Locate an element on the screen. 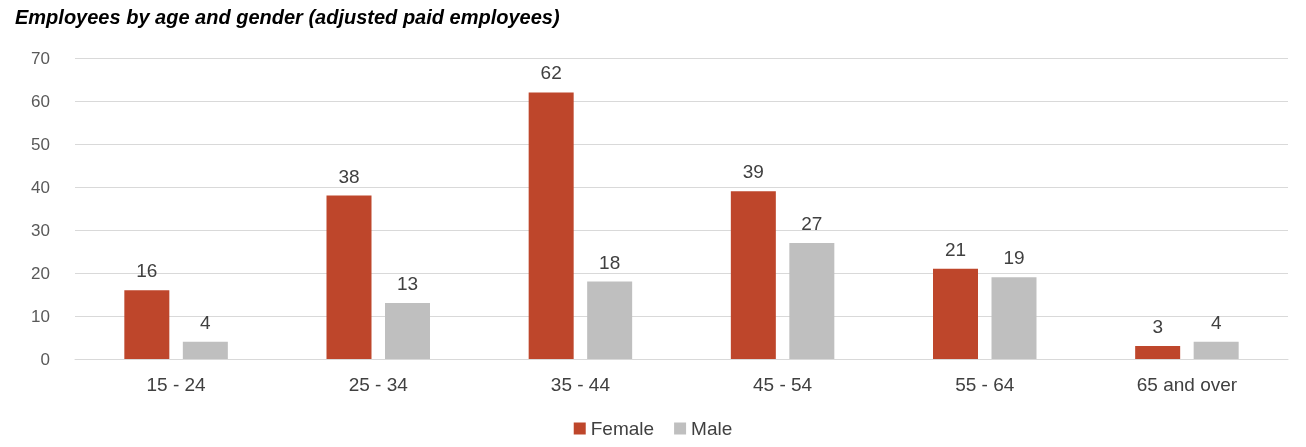  data-label: 13 is located at coordinates (407, 284).